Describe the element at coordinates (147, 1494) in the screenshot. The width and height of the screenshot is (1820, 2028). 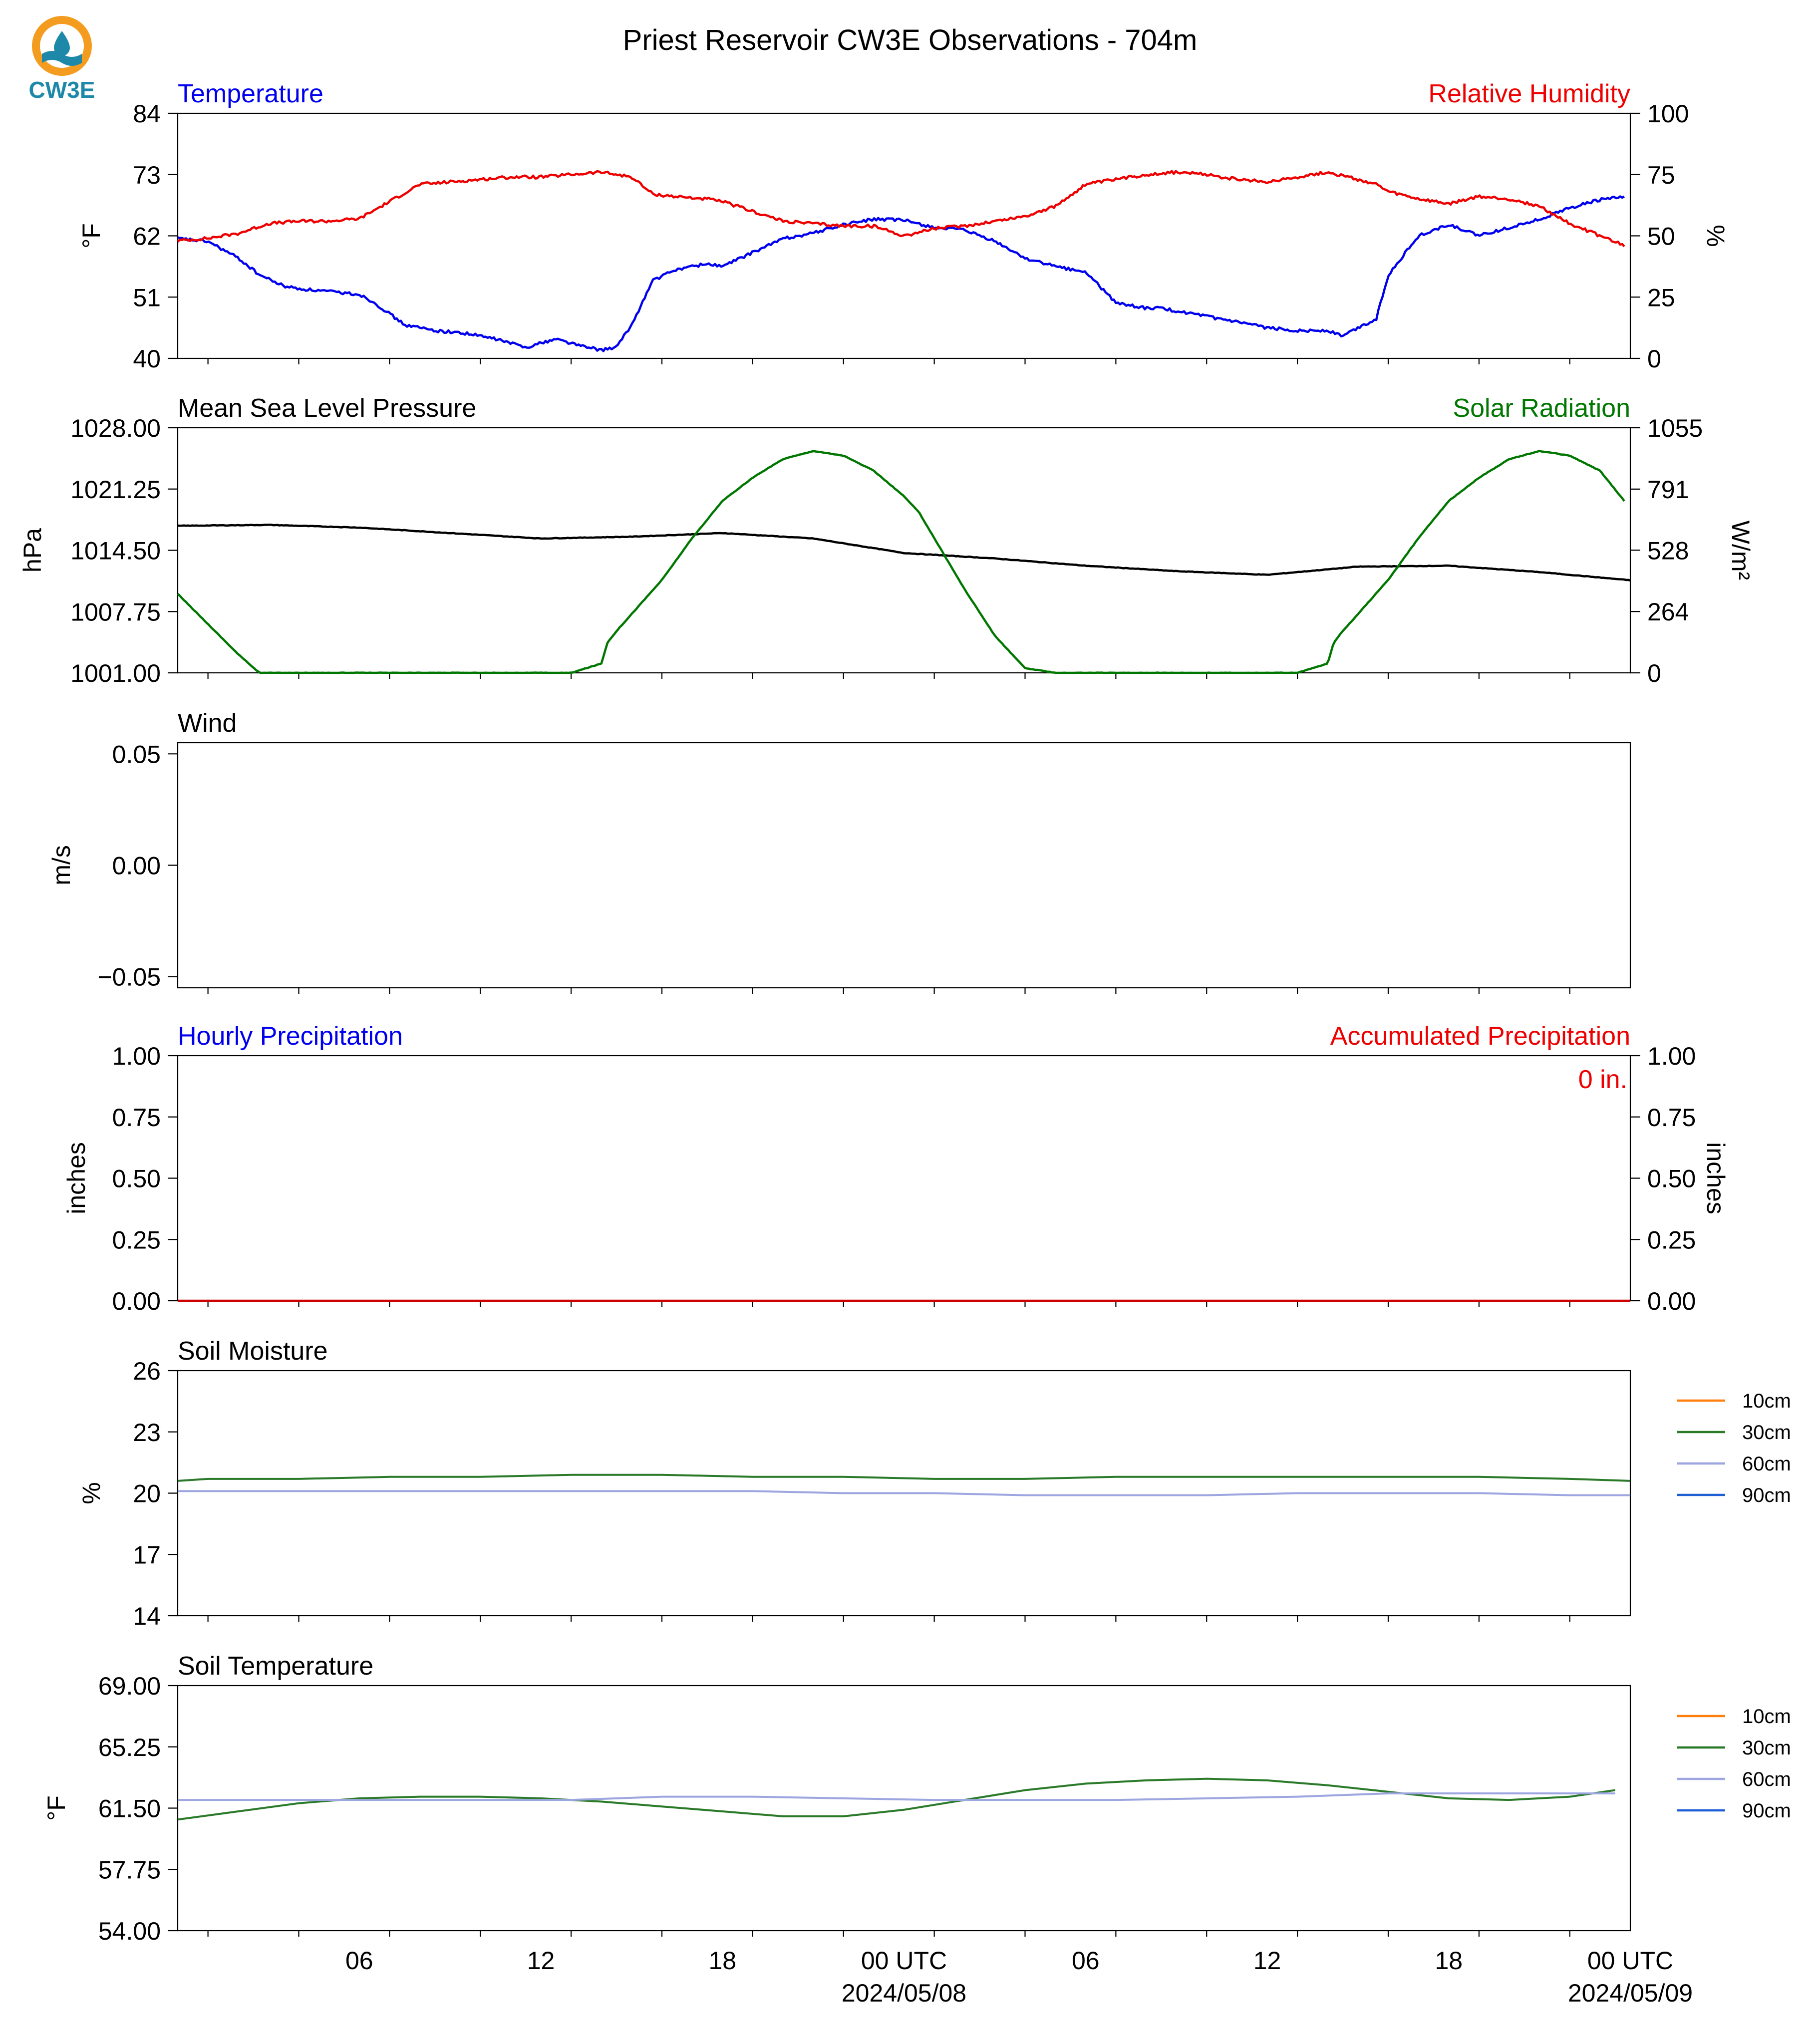
I see `y-left-tick-label: 20` at that location.